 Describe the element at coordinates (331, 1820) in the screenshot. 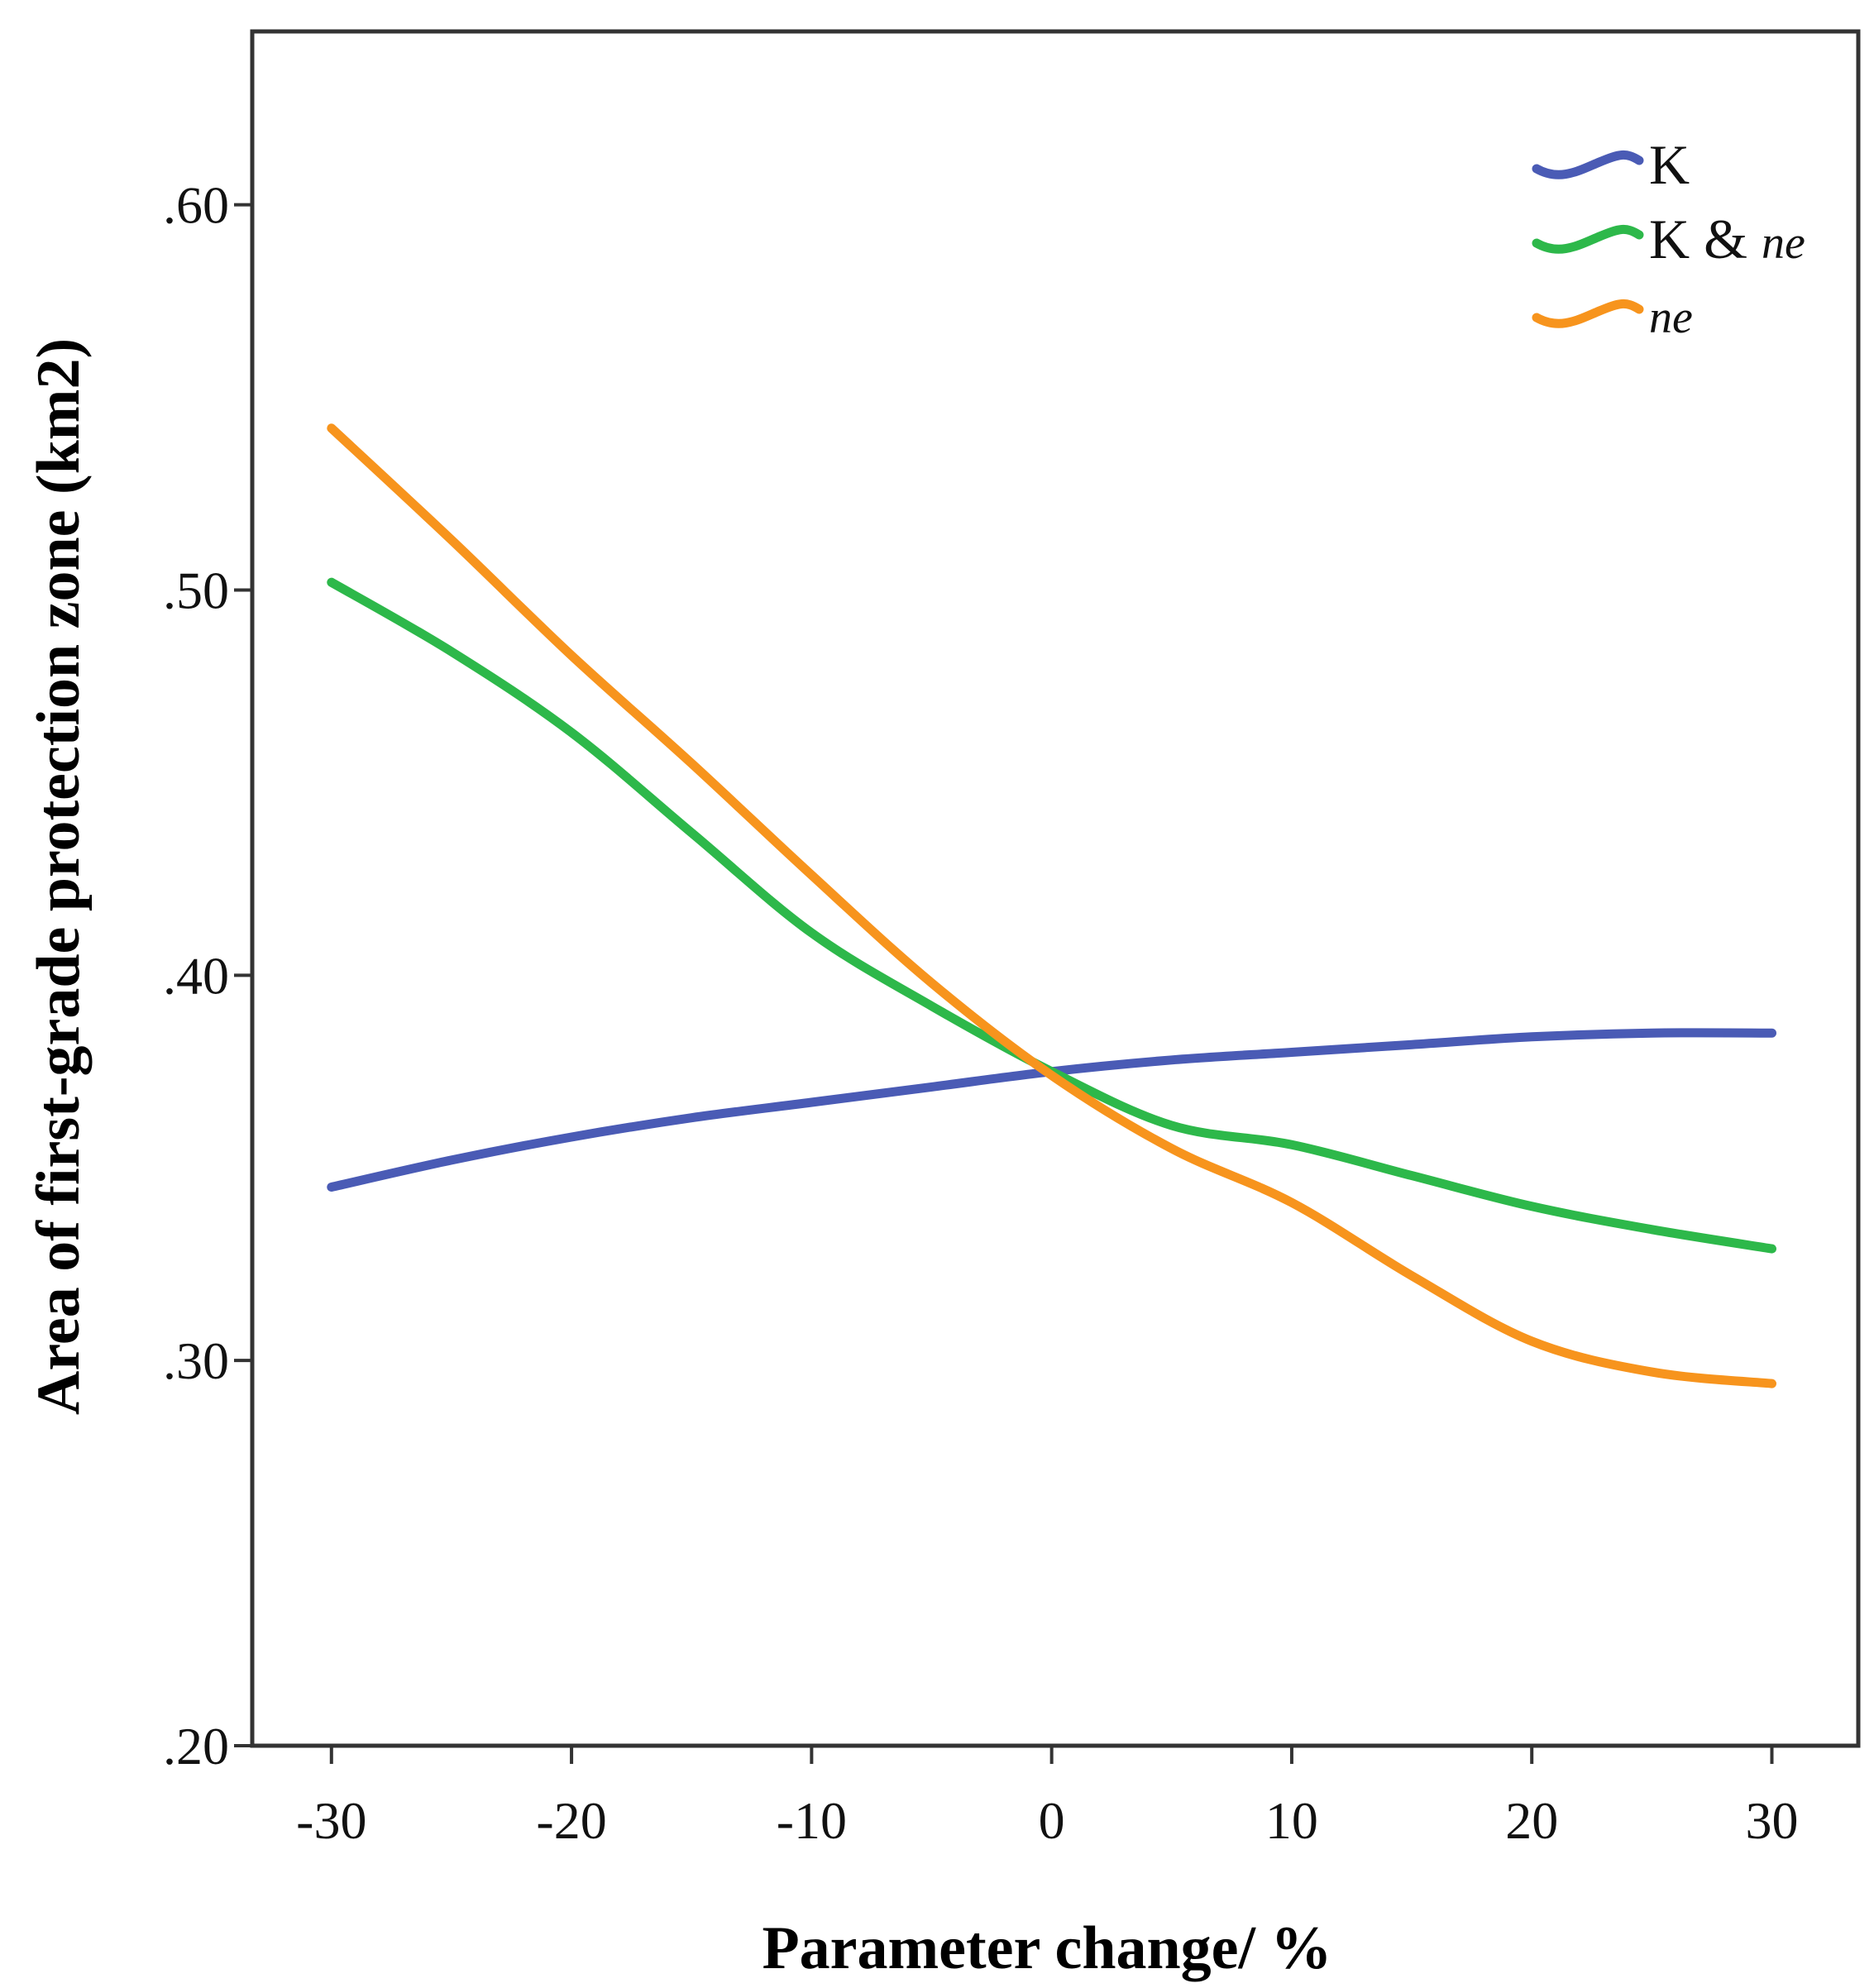

I see `x-tick-label: -30` at that location.